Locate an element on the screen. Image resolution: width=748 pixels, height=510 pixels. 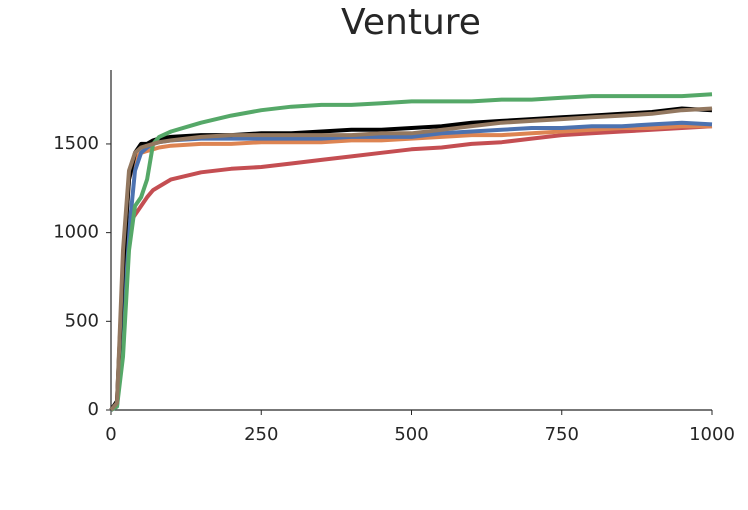
y-tick-label: 500 is located at coordinates (82, 320).